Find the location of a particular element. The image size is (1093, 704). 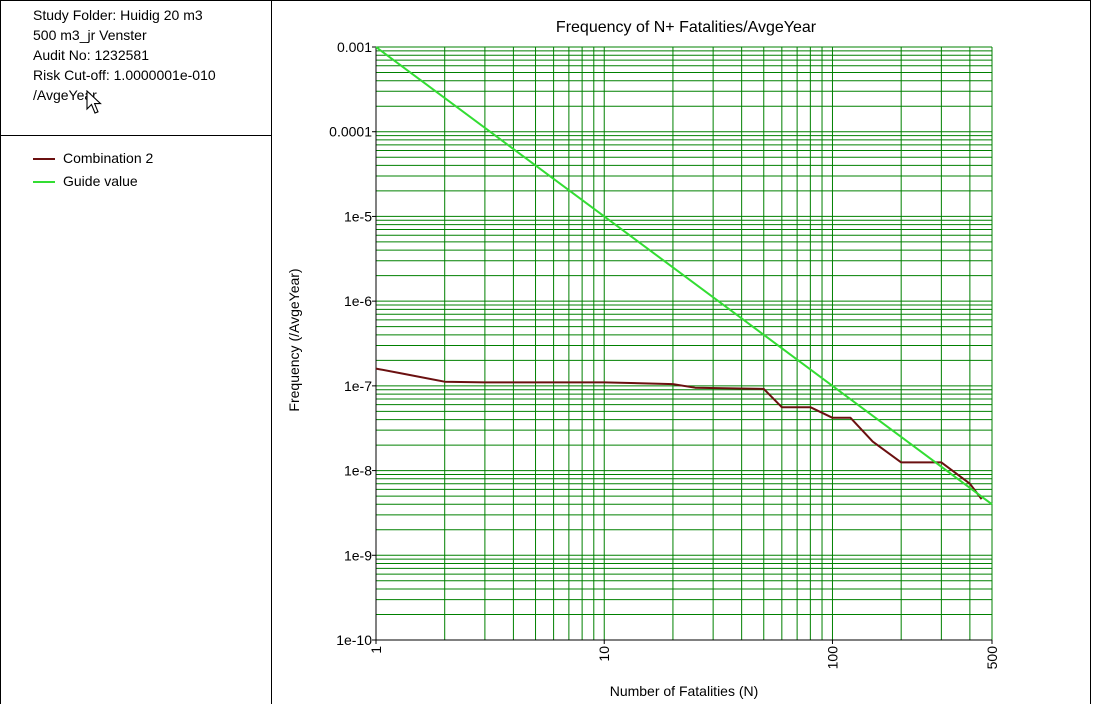

legend-label: Combination 2 is located at coordinates (108, 158).